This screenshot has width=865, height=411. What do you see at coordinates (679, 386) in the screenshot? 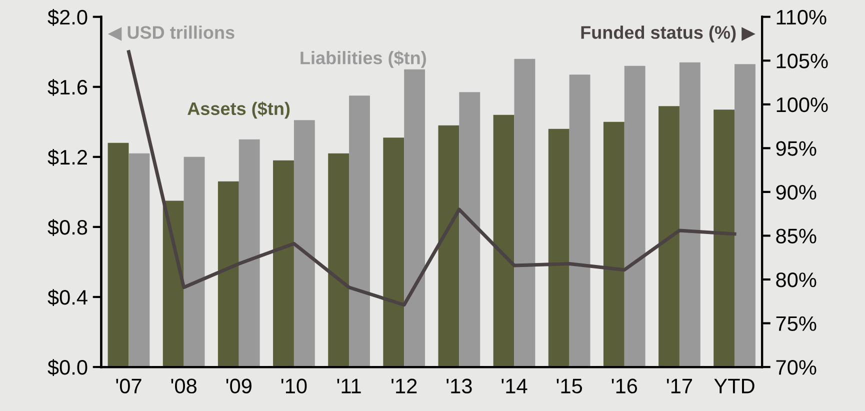
I see `x-tick-label: '17` at bounding box center [679, 386].